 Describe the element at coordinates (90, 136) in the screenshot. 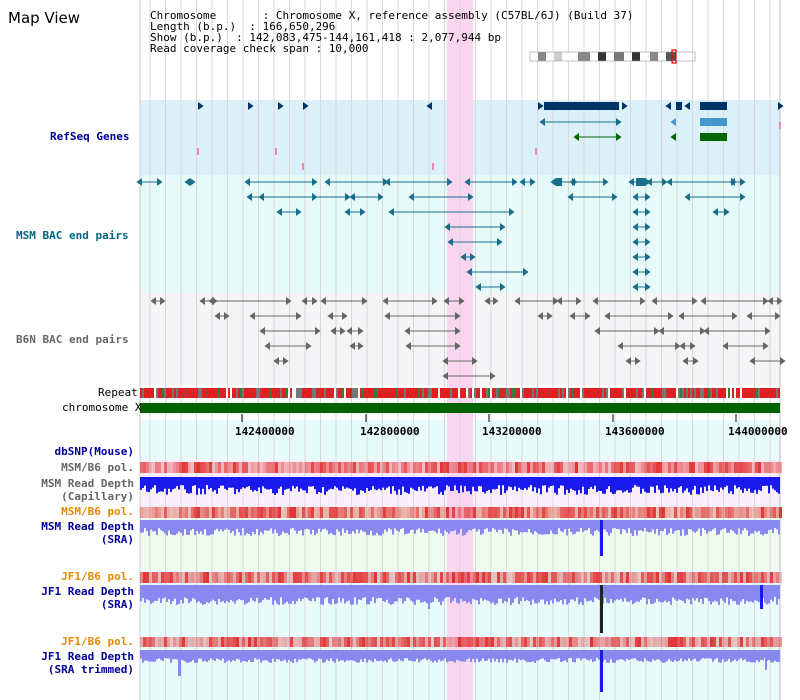

I see `track-label-refseq: RefSeq Genes` at that location.